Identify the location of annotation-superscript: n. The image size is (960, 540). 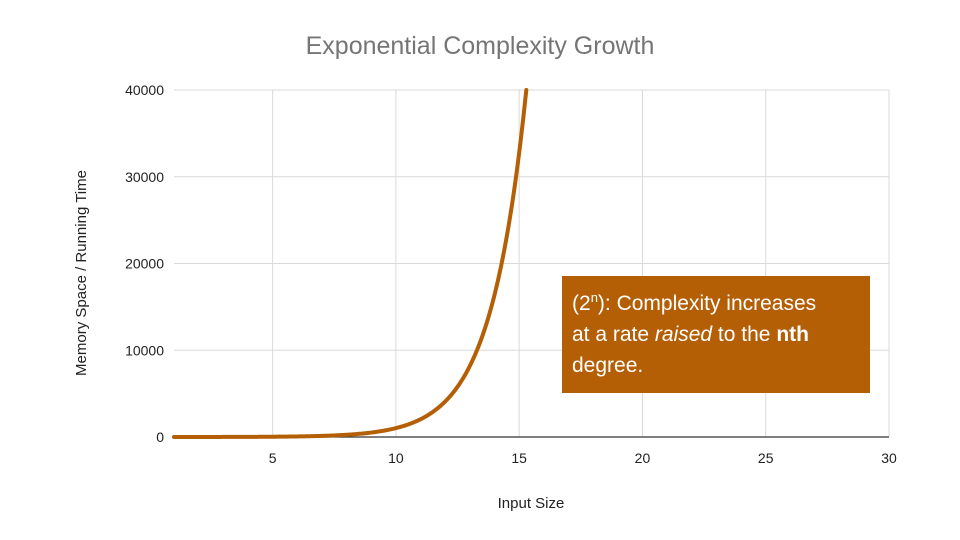
(594, 297).